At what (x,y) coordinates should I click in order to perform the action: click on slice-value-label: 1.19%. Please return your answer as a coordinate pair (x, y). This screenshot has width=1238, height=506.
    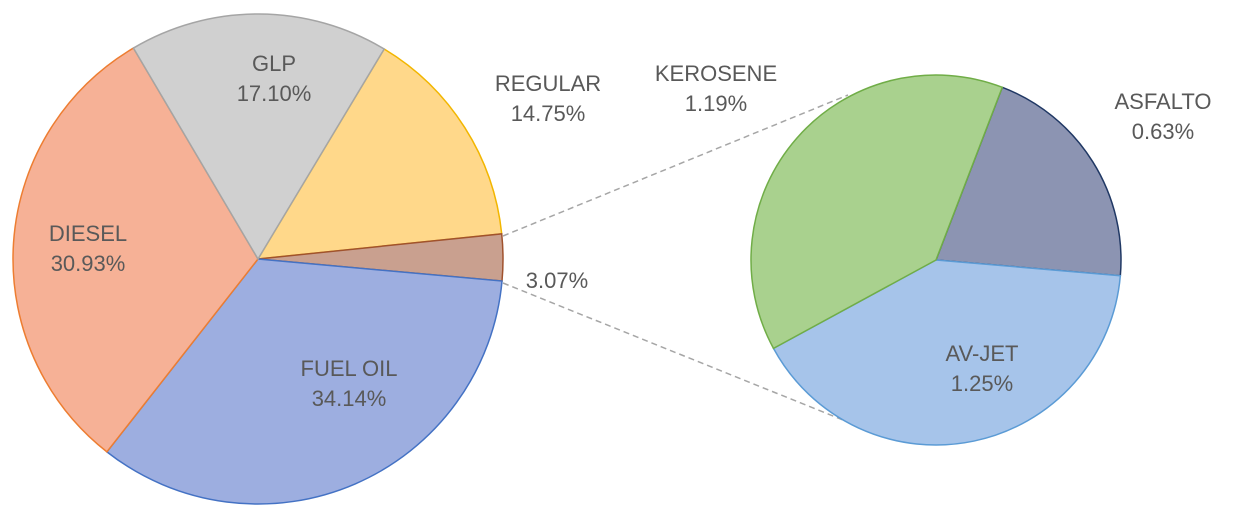
    Looking at the image, I should click on (716, 103).